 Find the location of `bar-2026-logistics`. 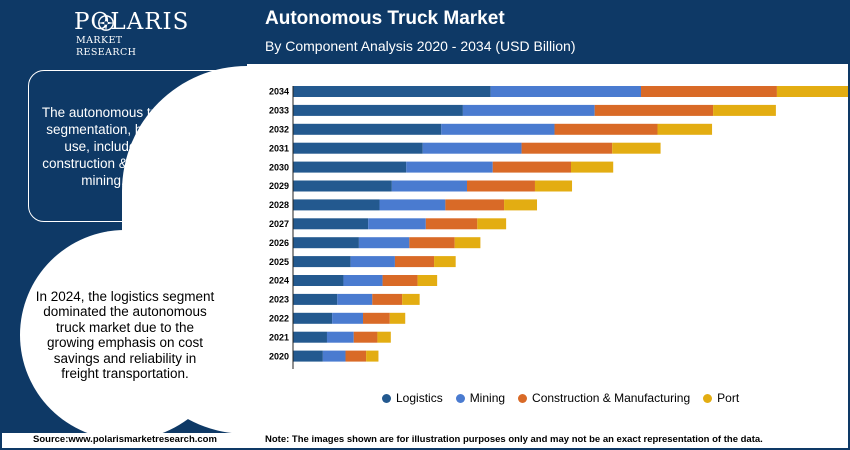

bar-2026-logistics is located at coordinates (326, 243).